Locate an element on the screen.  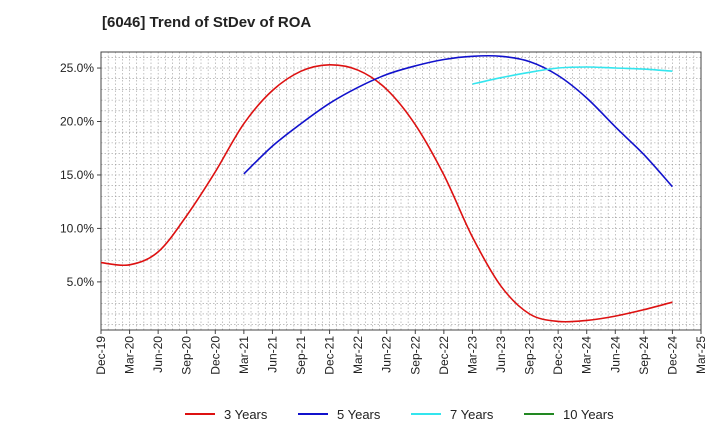
x-tick-label: Dec-19 is located at coordinates (101, 355).